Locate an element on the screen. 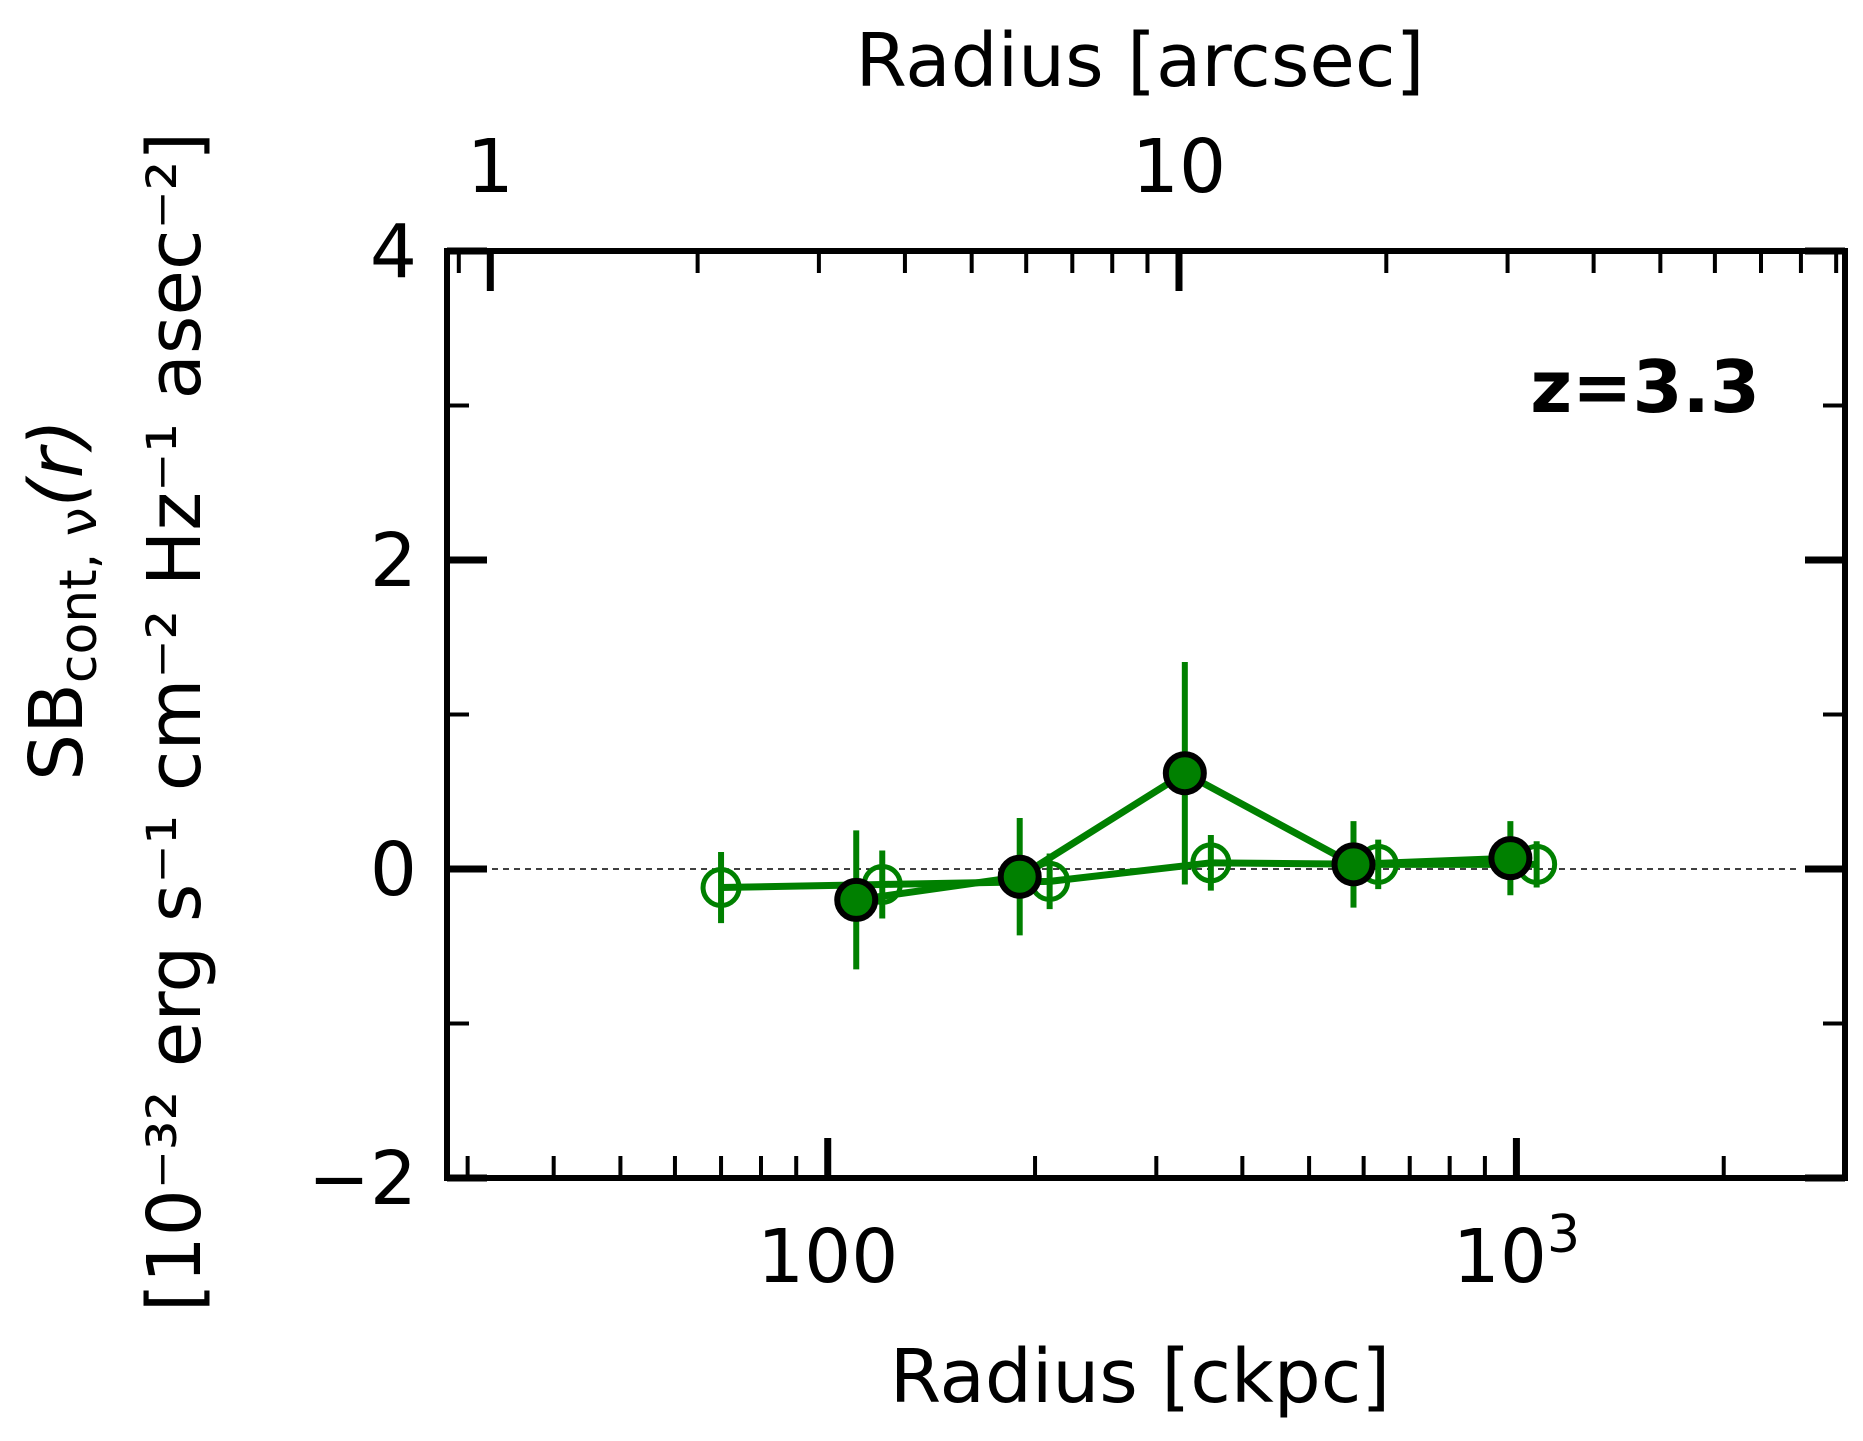 The height and width of the screenshot is (1441, 1863). y-axis-label: SBcont, ν(r) is located at coordinates (61, 600).